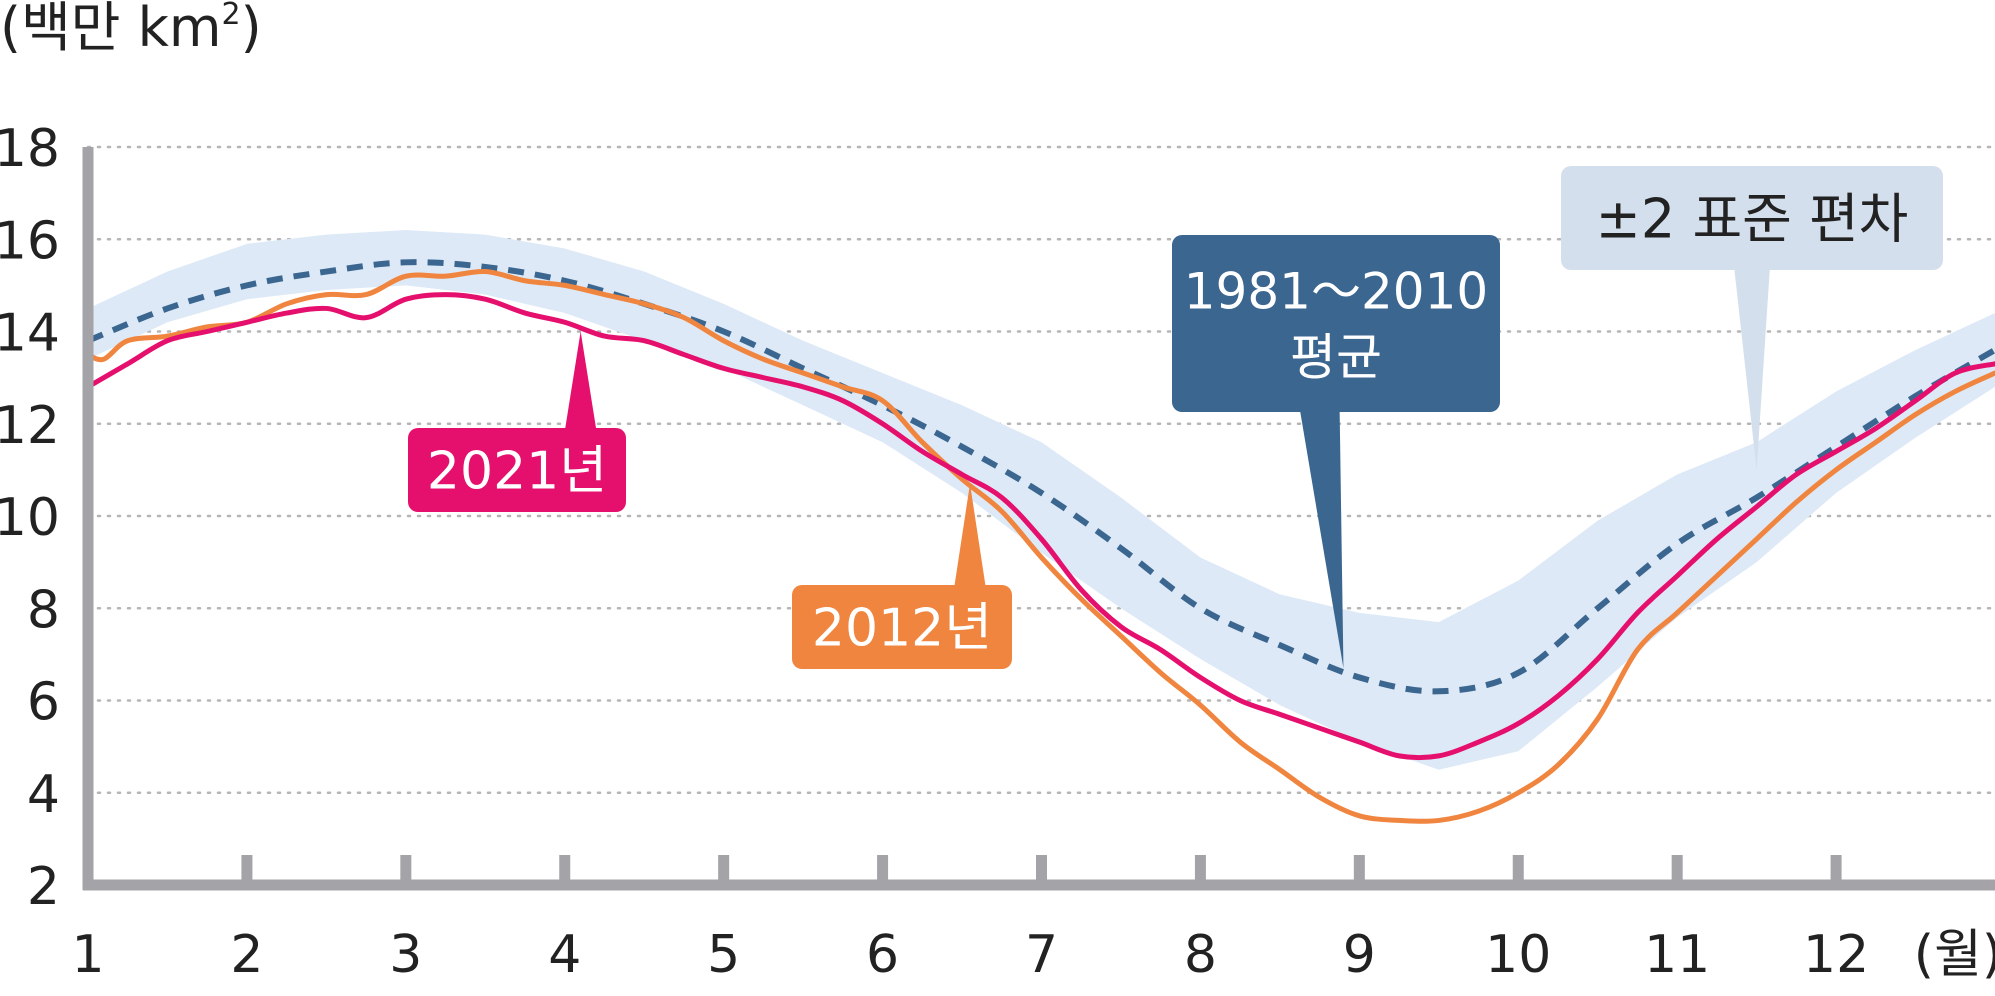  I want to click on y-tick-label-12: 12, so click(30, 426).